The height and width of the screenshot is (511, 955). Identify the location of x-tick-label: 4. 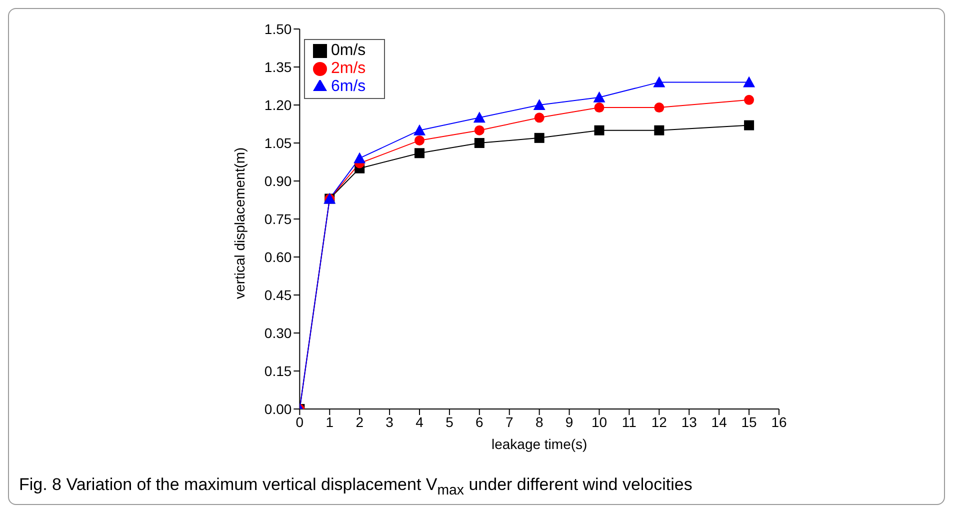
(420, 422).